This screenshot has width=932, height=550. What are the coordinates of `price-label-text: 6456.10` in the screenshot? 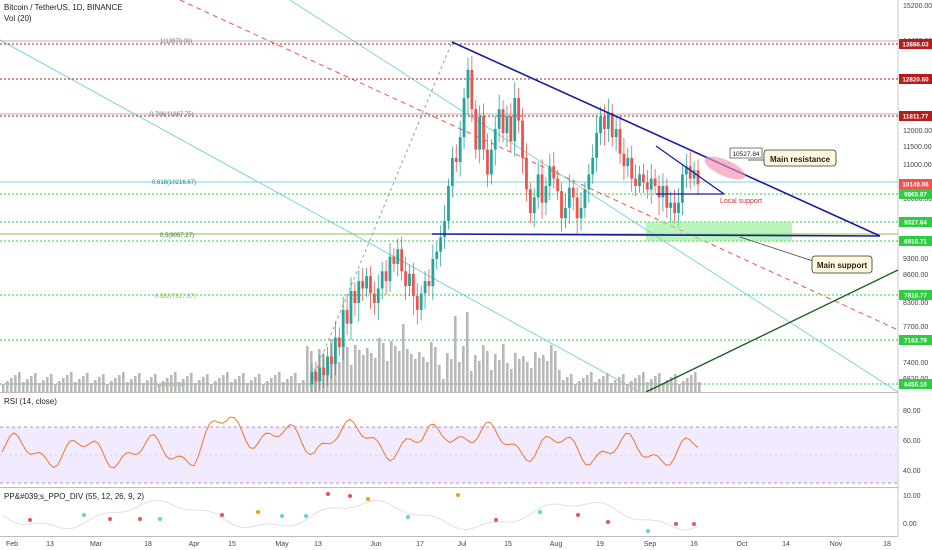 It's located at (915, 385).